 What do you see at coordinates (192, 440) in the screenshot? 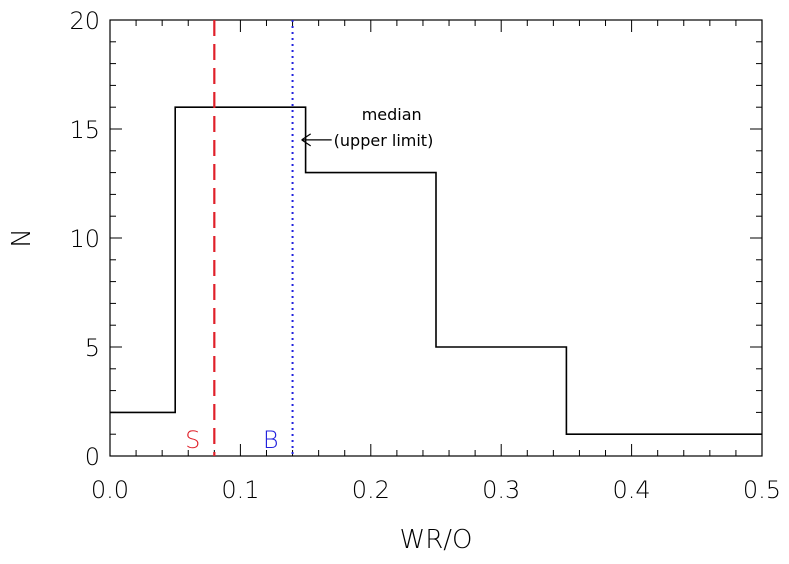
I see `reference-label-s: S` at bounding box center [192, 440].